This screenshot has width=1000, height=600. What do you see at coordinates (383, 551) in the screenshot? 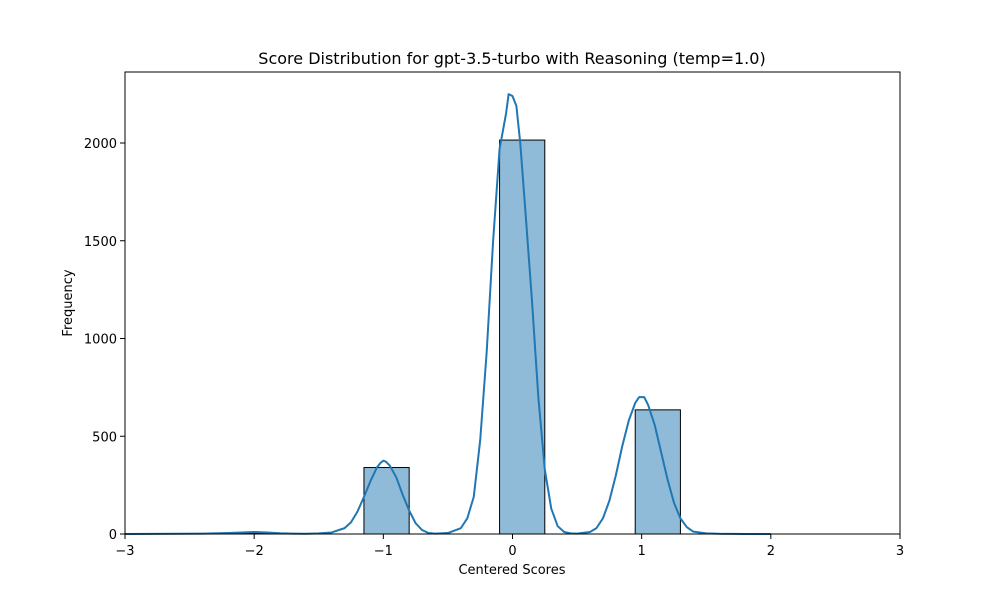
I see `x-tick-label: −1` at bounding box center [383, 551].